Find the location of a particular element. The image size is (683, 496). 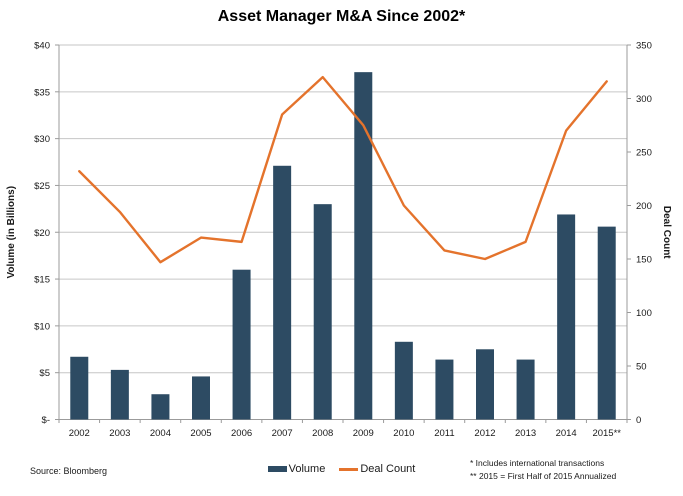

source-text: Source: Bloomberg is located at coordinates (69, 471).